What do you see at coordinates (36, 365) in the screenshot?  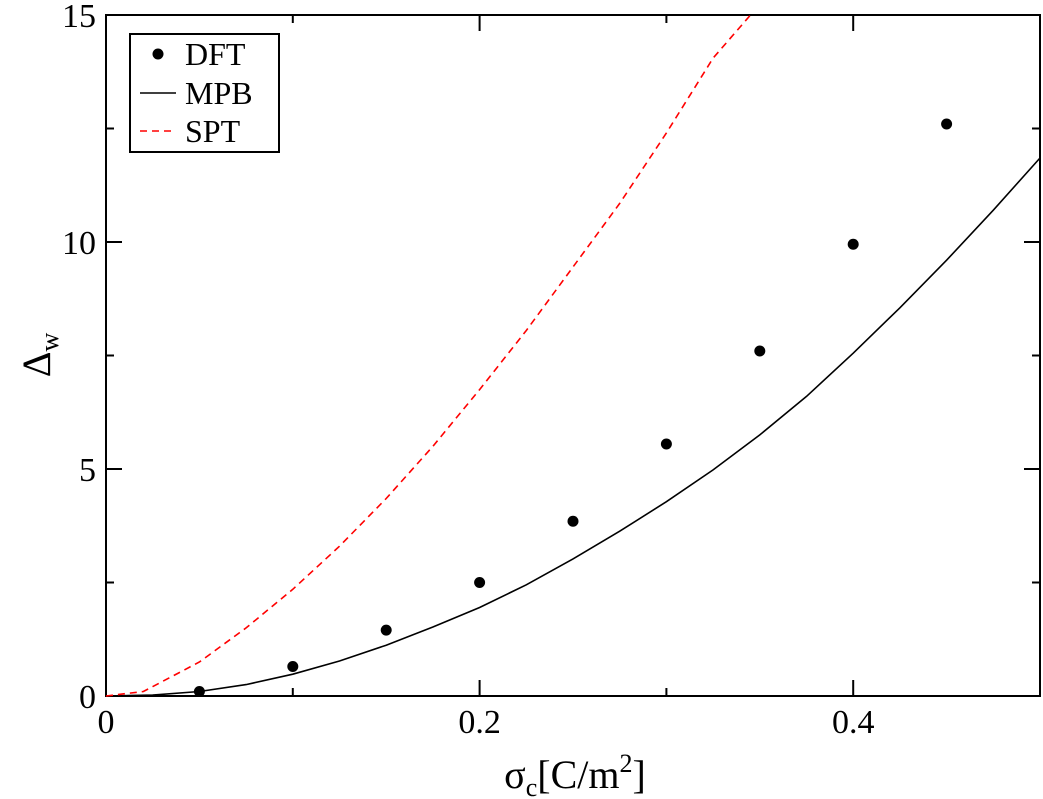 I see `y-axis-title-main: Δ` at bounding box center [36, 365].